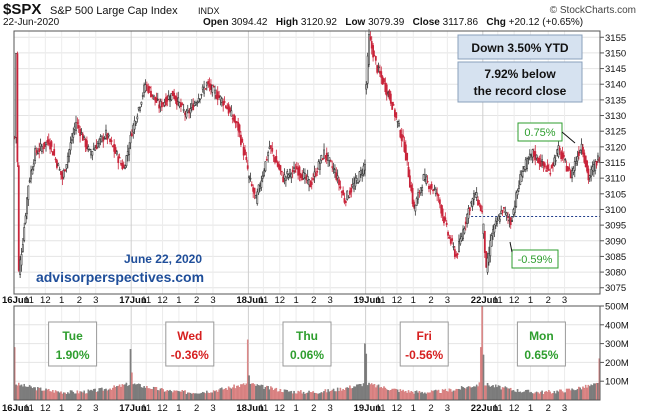 The image size is (650, 415). Describe the element at coordinates (114, 11) in the screenshot. I see `index-name: S&P 500 Large Cap Index` at that location.